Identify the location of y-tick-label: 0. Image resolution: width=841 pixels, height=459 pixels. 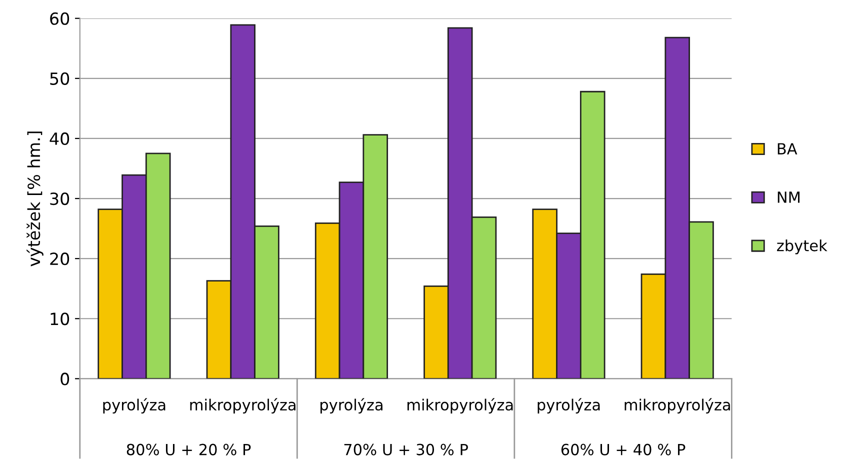
(65, 379).